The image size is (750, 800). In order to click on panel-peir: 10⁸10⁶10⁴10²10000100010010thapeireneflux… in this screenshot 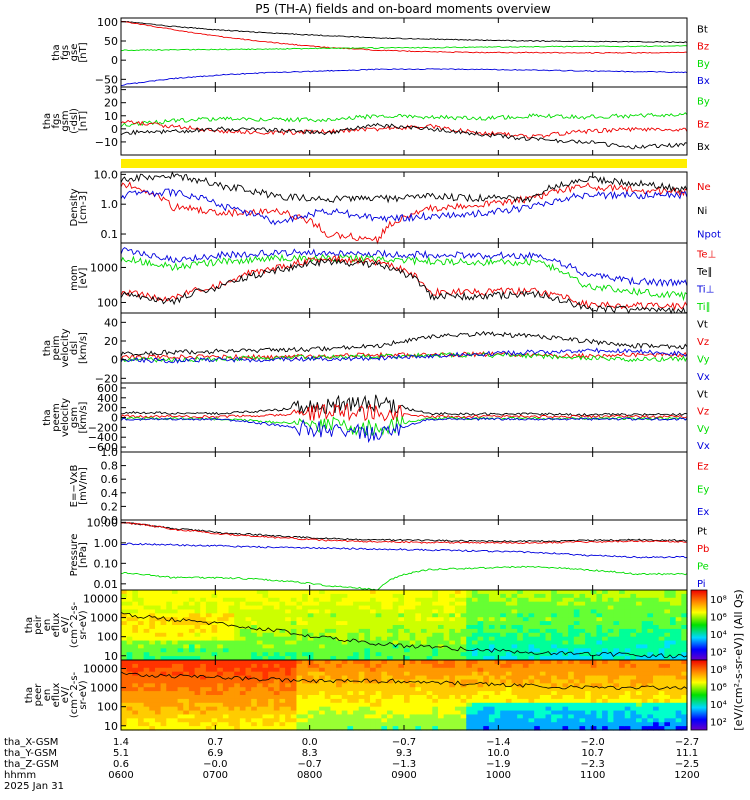, I will do `click(375, 626)`.